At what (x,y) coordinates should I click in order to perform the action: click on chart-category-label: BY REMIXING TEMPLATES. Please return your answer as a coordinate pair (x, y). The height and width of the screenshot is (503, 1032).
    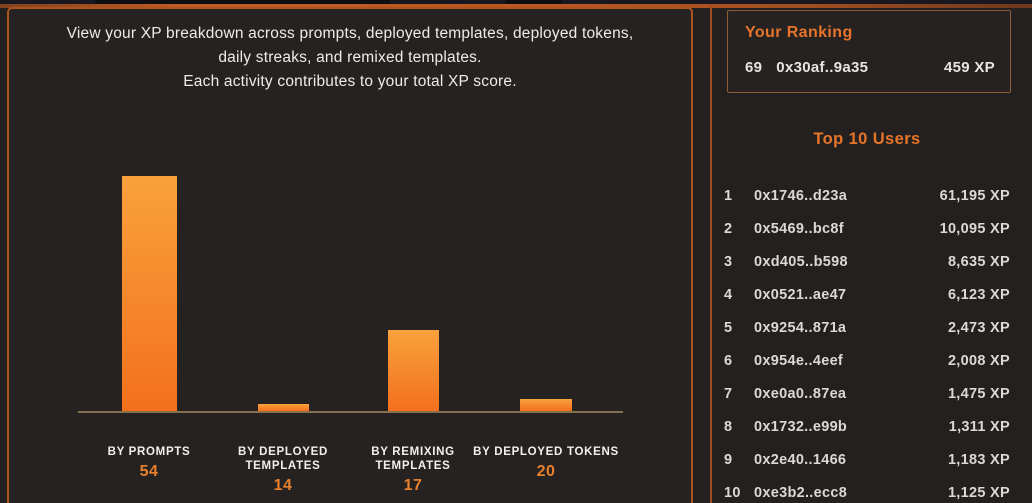
    Looking at the image, I should click on (413, 459).